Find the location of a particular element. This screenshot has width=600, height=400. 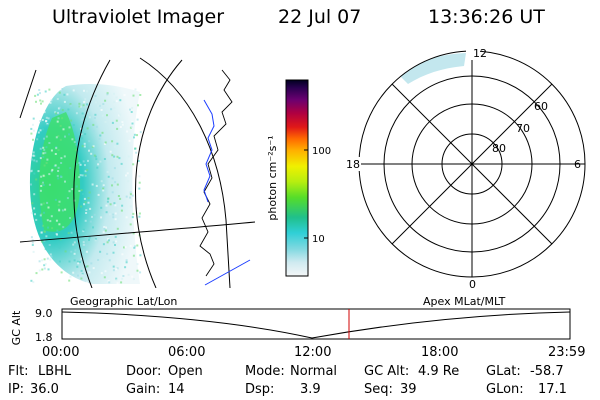

mlat-label-80: 80 is located at coordinates (499, 148).